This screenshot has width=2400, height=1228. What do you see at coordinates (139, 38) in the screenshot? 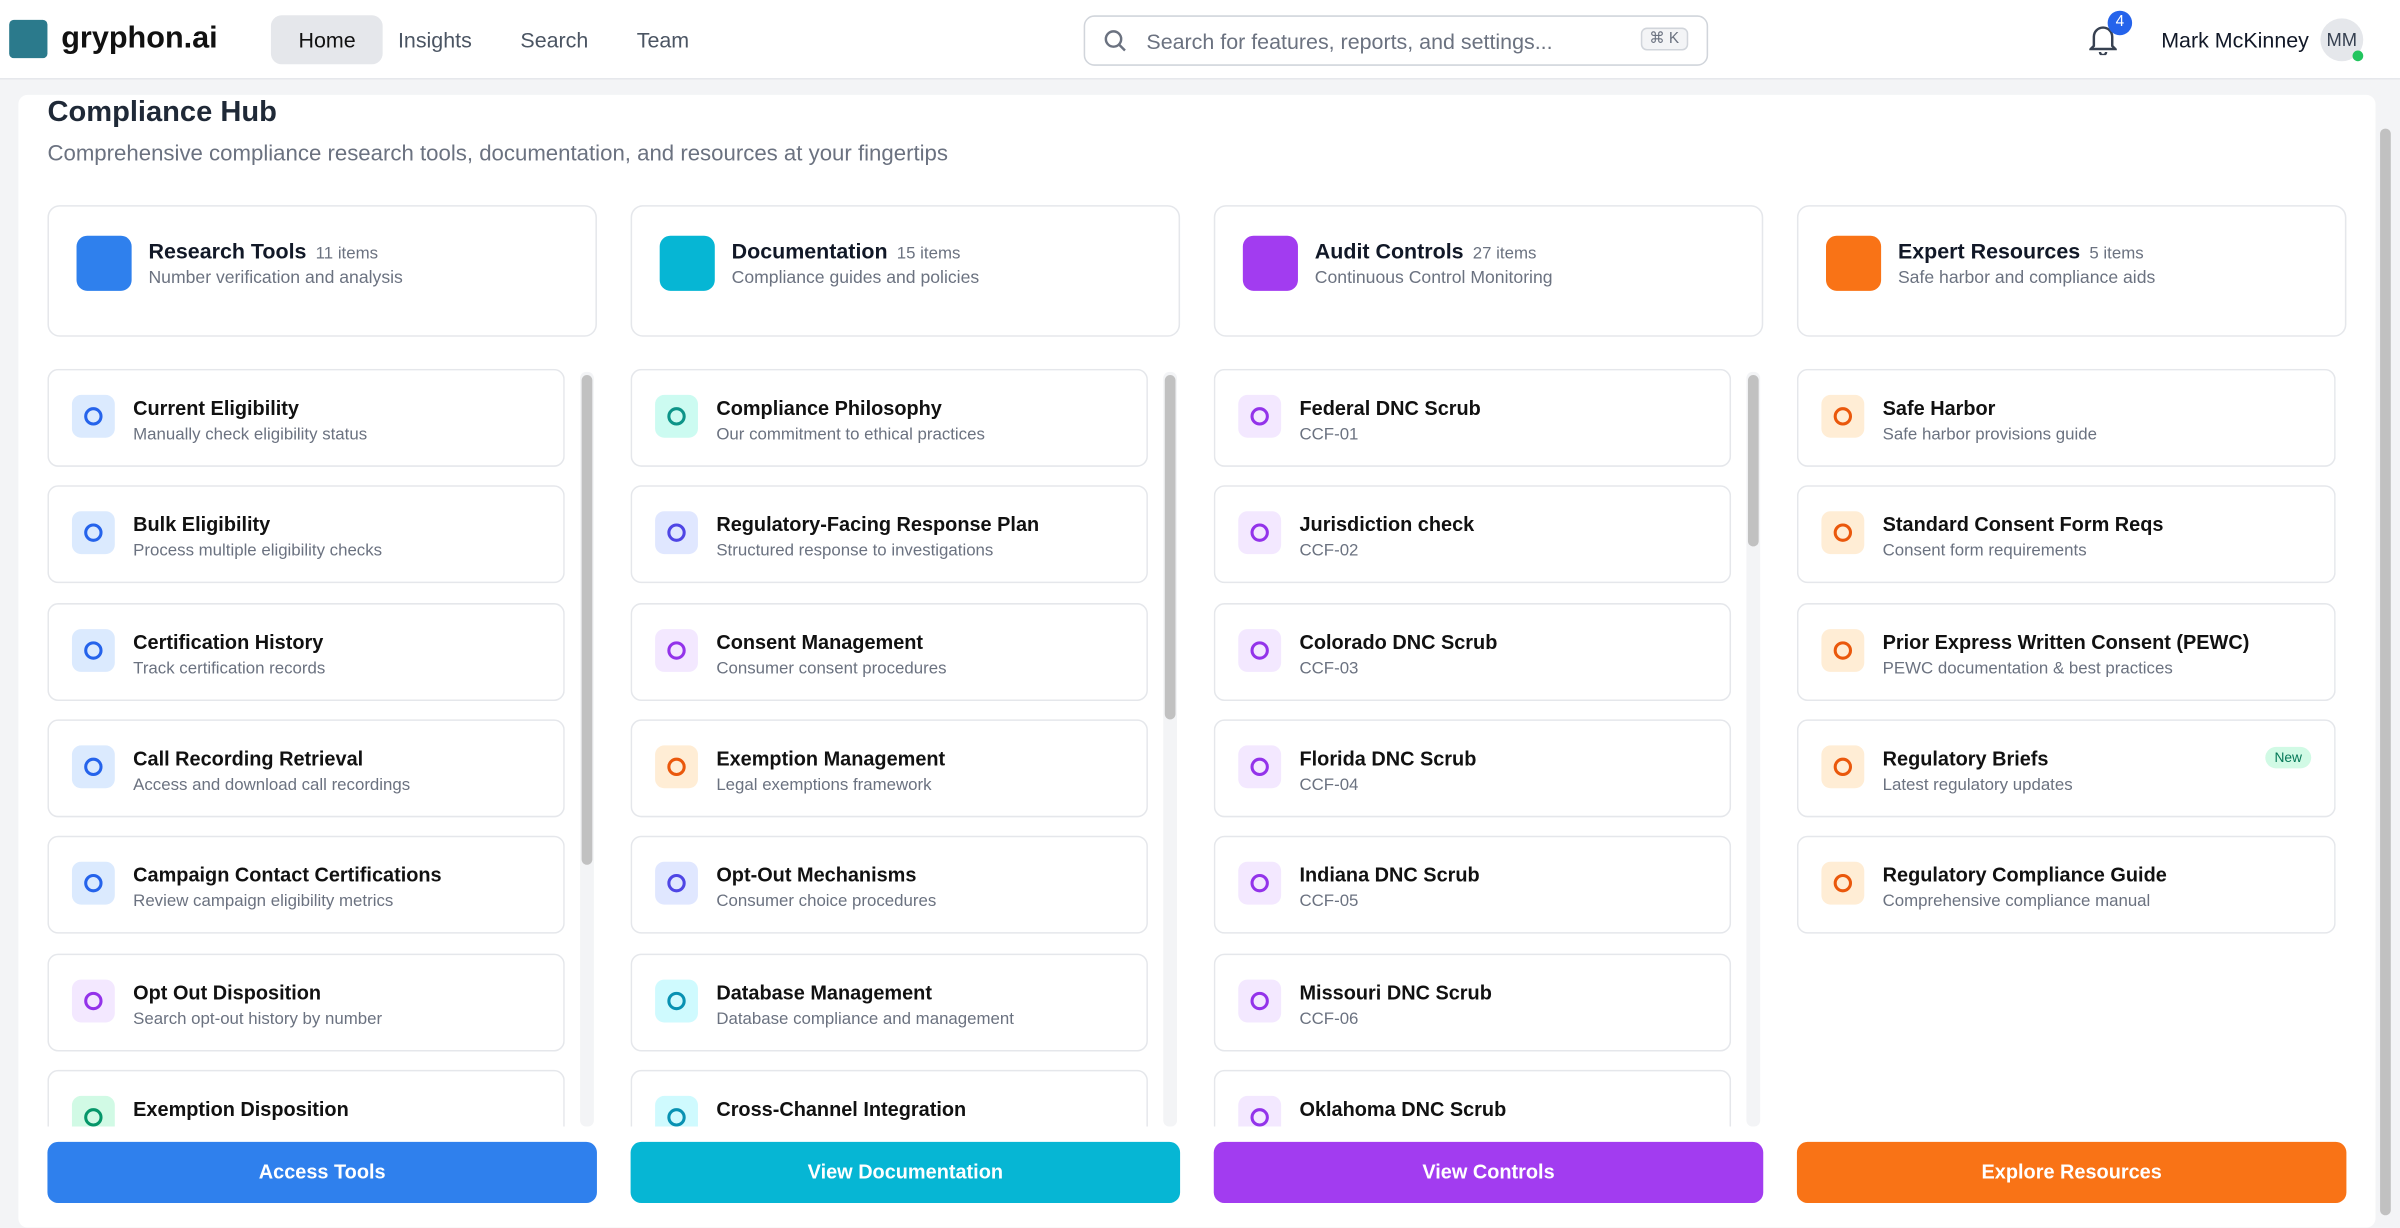
I see `logo: gryphon.ai` at bounding box center [139, 38].